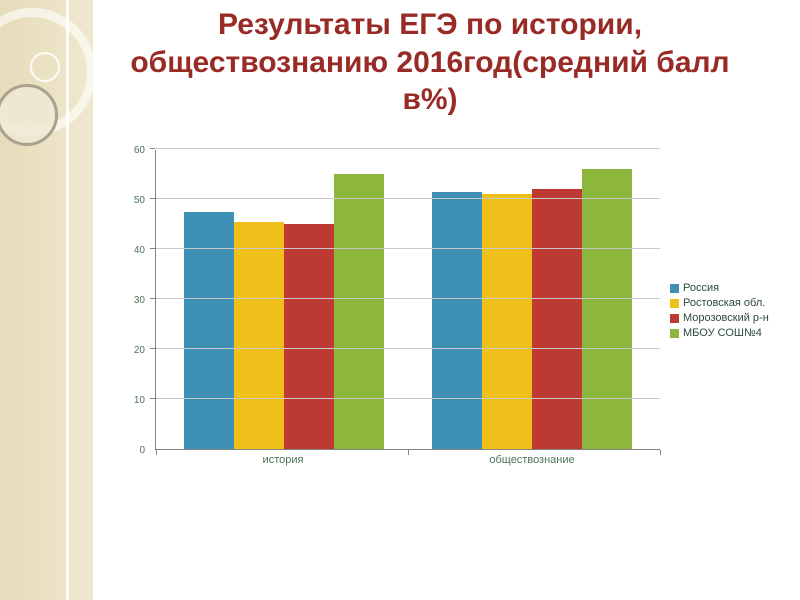  I want to click on y-axis: 0 10 20 30 40 50 60, so click(138, 300).